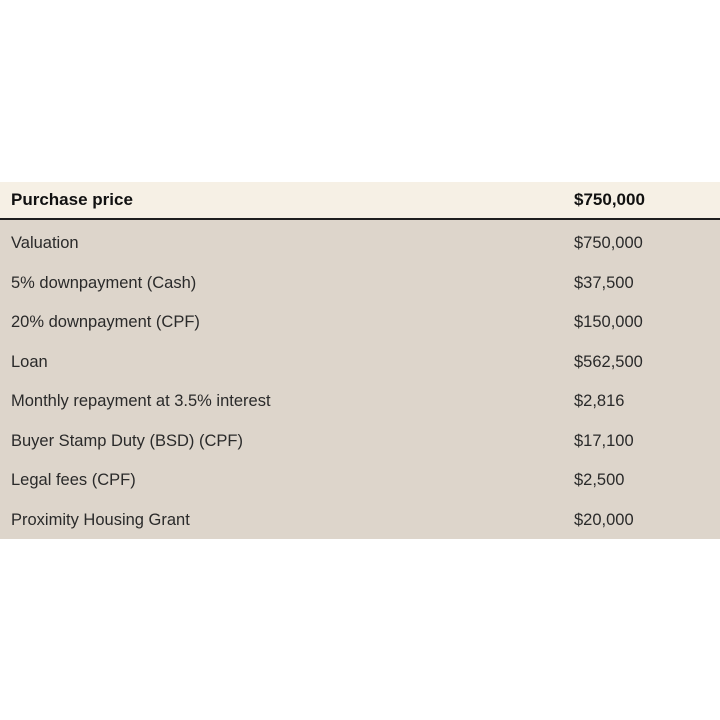  Describe the element at coordinates (360, 402) in the screenshot. I see `table-row: Monthly repayment at 3.5% interest $2,816` at that location.